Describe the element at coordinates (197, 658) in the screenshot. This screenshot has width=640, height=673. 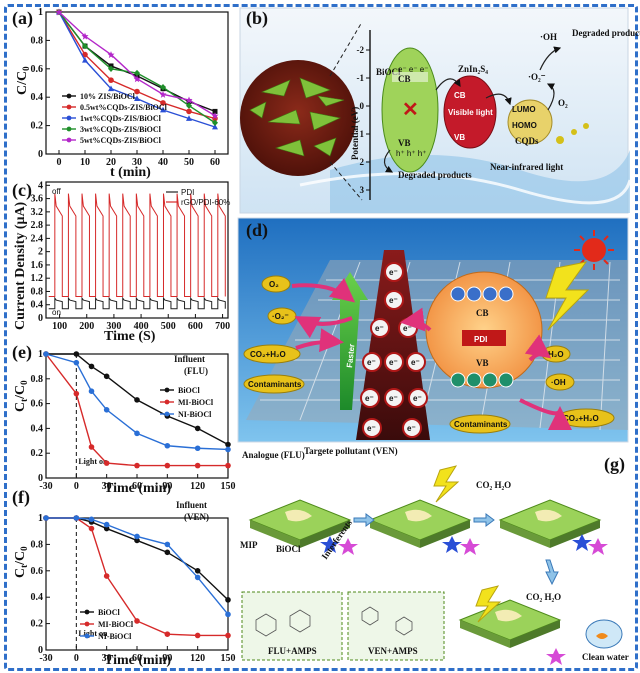
I see `x-tick-label: 120` at that location.